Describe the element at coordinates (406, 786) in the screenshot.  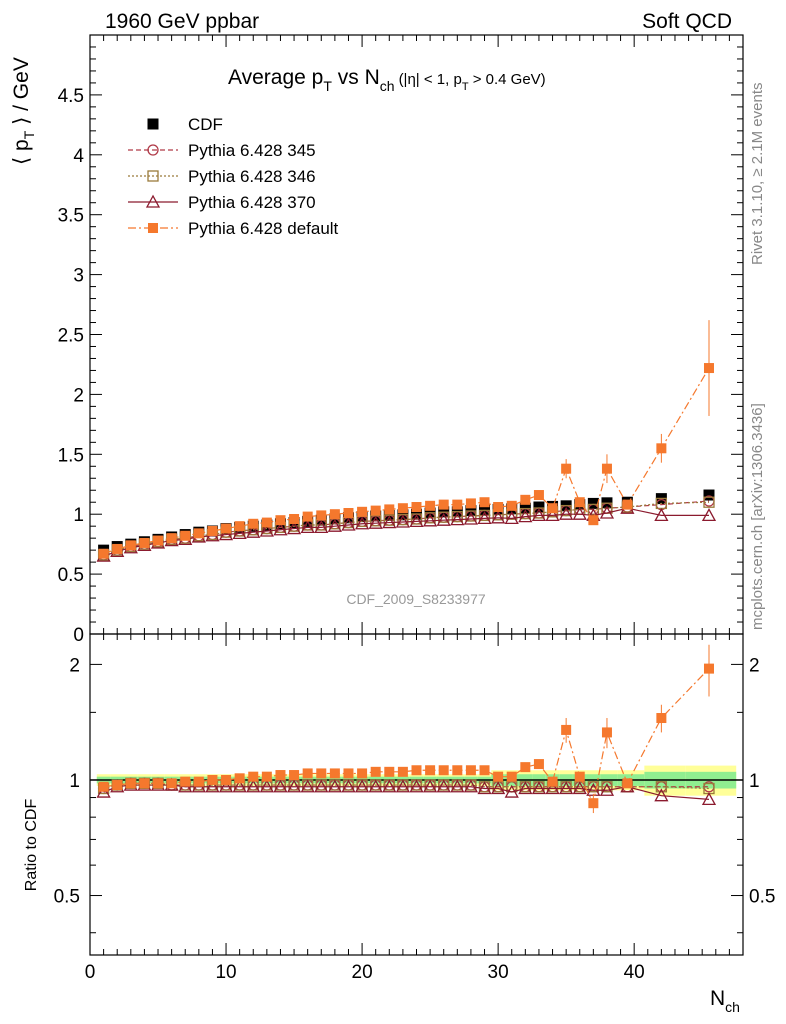
I see `ratio-line-p346` at that location.